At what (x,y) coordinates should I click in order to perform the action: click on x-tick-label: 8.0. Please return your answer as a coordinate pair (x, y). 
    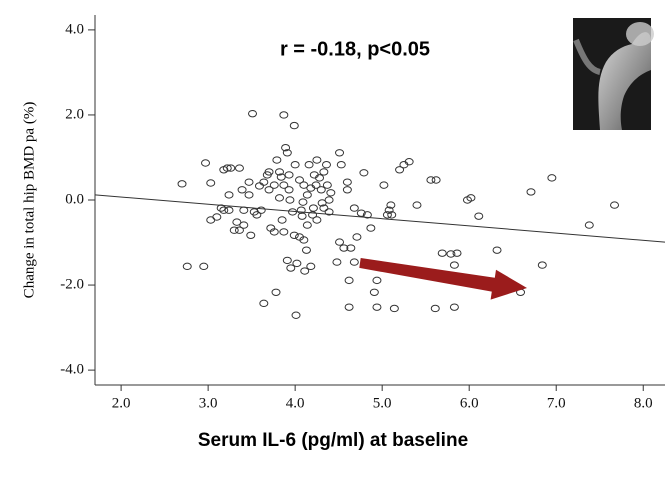
    Looking at the image, I should click on (643, 403).